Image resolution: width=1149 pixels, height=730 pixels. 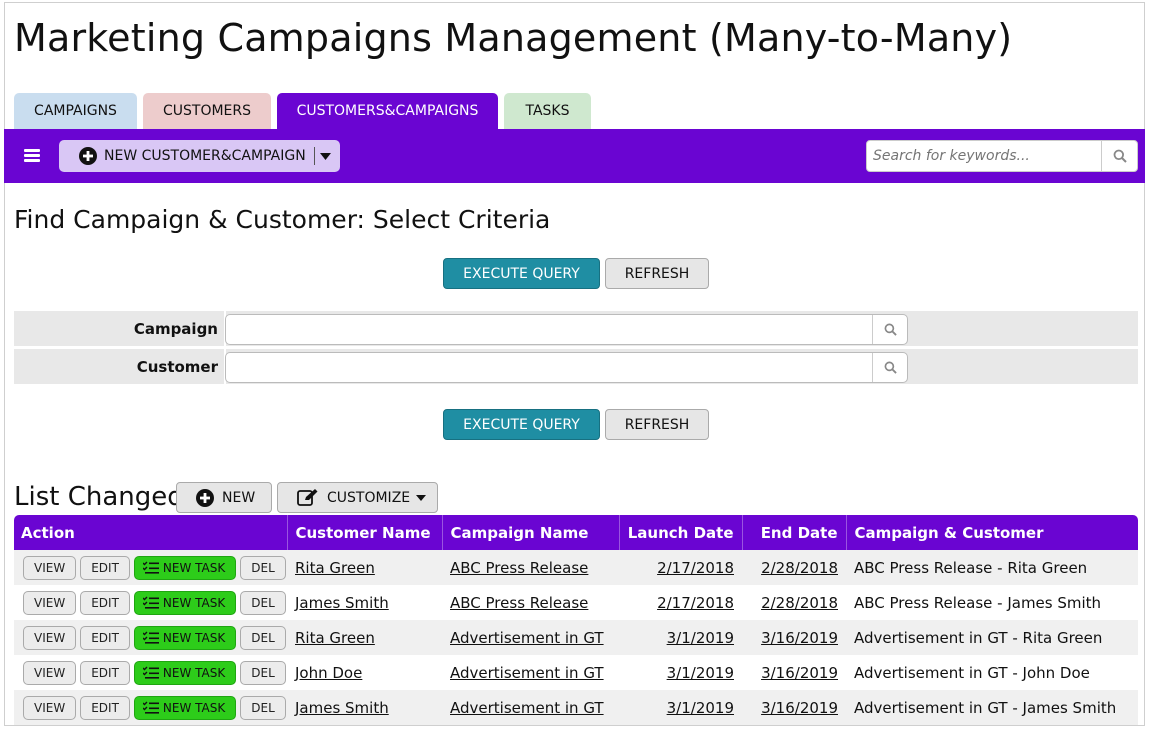 I want to click on tab-tasks: TASKS, so click(x=547, y=111).